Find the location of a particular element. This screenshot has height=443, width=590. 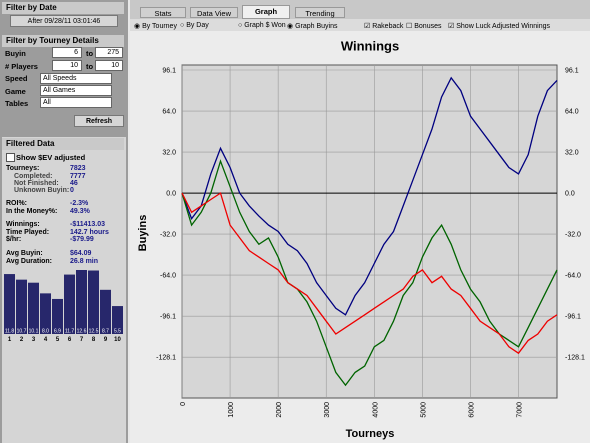

tab: Graph is located at coordinates (266, 12).